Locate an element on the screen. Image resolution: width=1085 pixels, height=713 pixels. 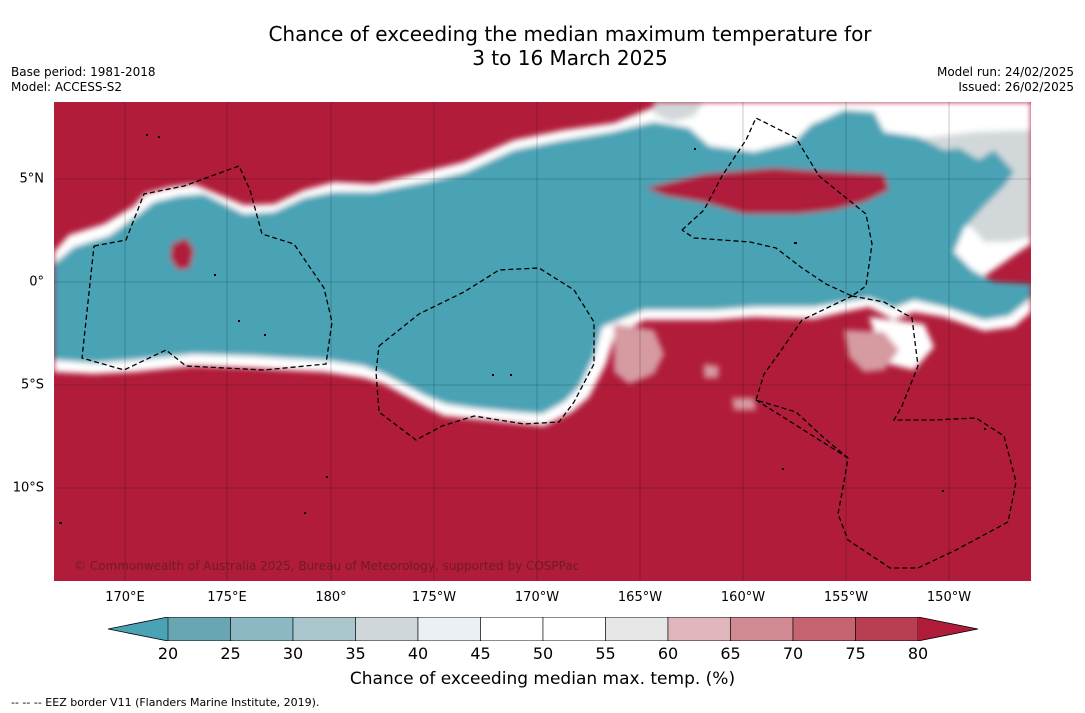
eez-border-join is located at coordinates (802, 429).